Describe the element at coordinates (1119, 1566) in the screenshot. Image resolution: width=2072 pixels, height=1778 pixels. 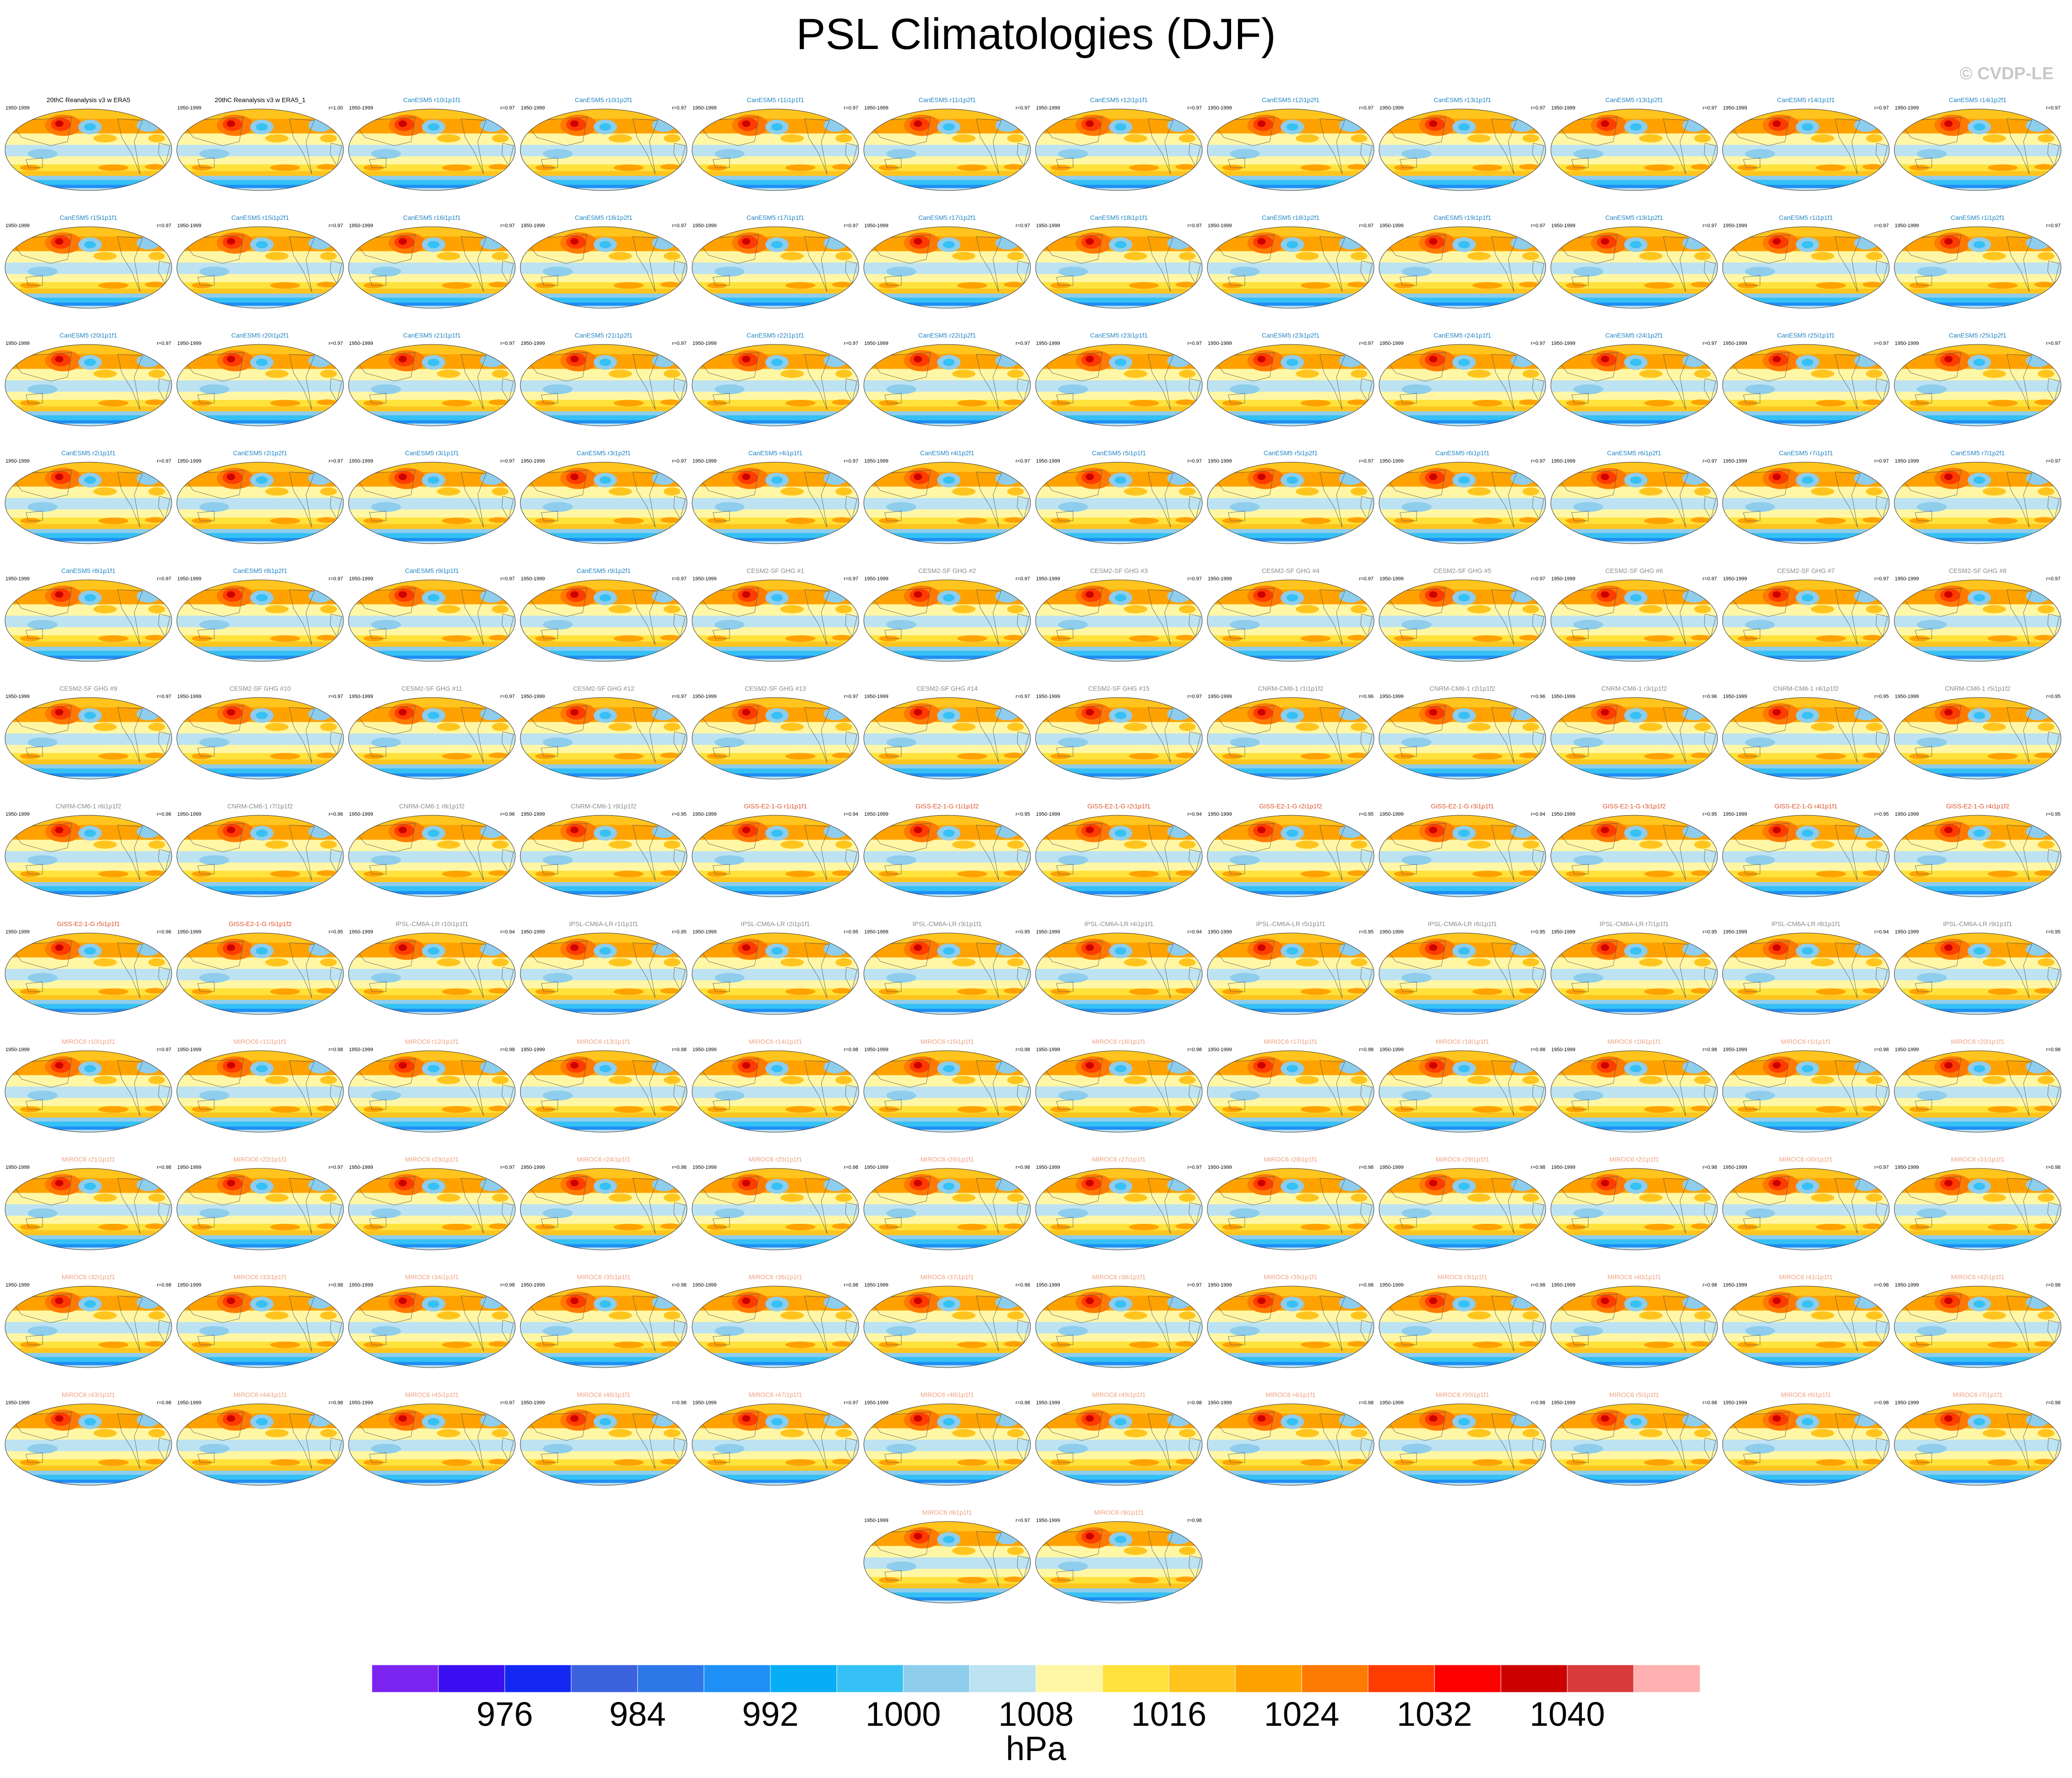
I see `ensemble-panel: MIROC6 r9i1p1f1 1950-1999 r=0.98` at that location.